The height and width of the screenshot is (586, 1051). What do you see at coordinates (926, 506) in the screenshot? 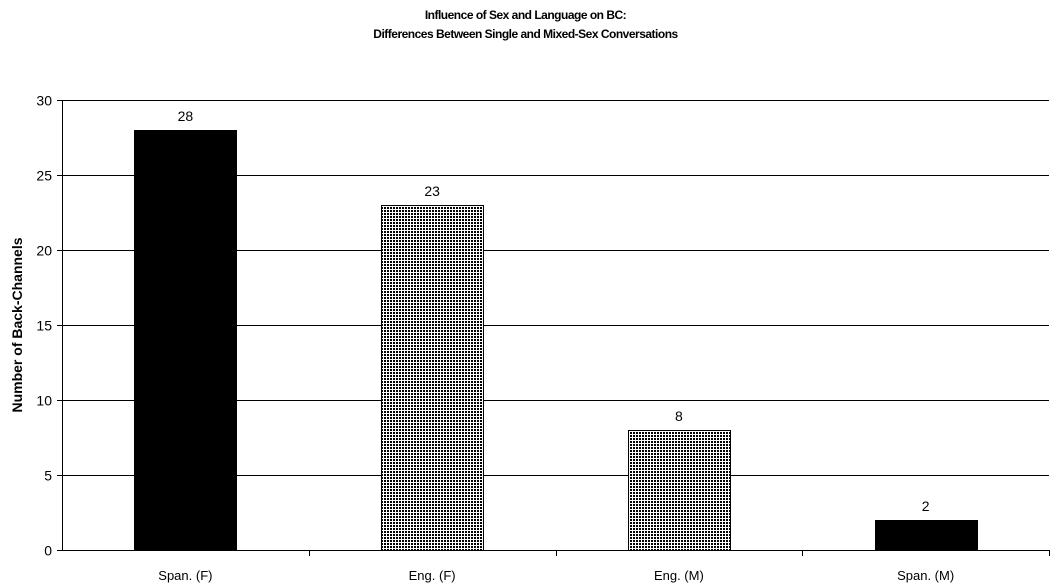
I see `data-label: 2` at bounding box center [926, 506].